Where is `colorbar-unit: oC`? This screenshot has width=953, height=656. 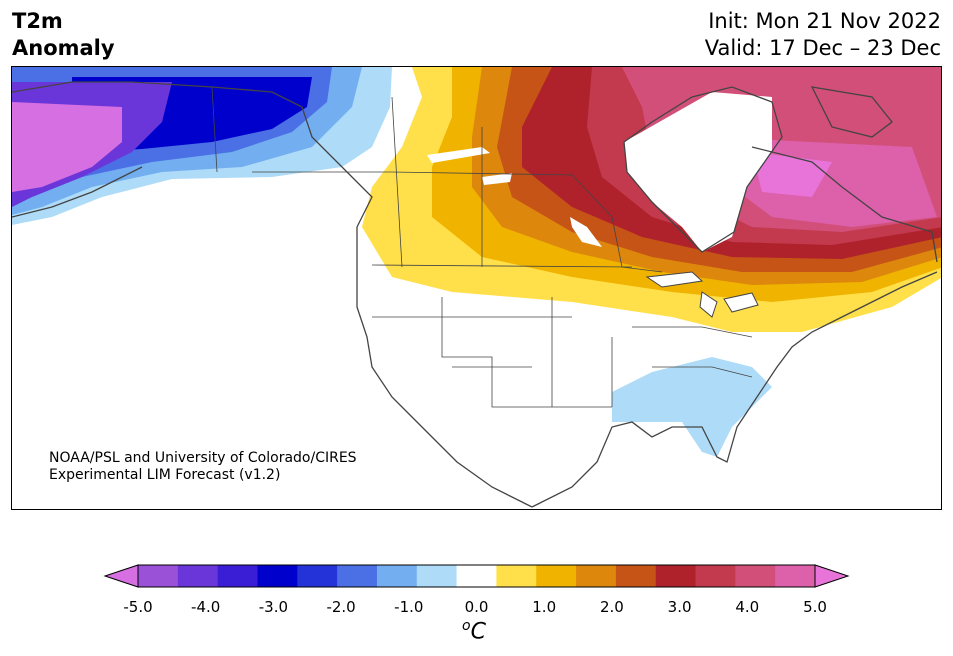
colorbar-unit: oC is located at coordinates (474, 631).